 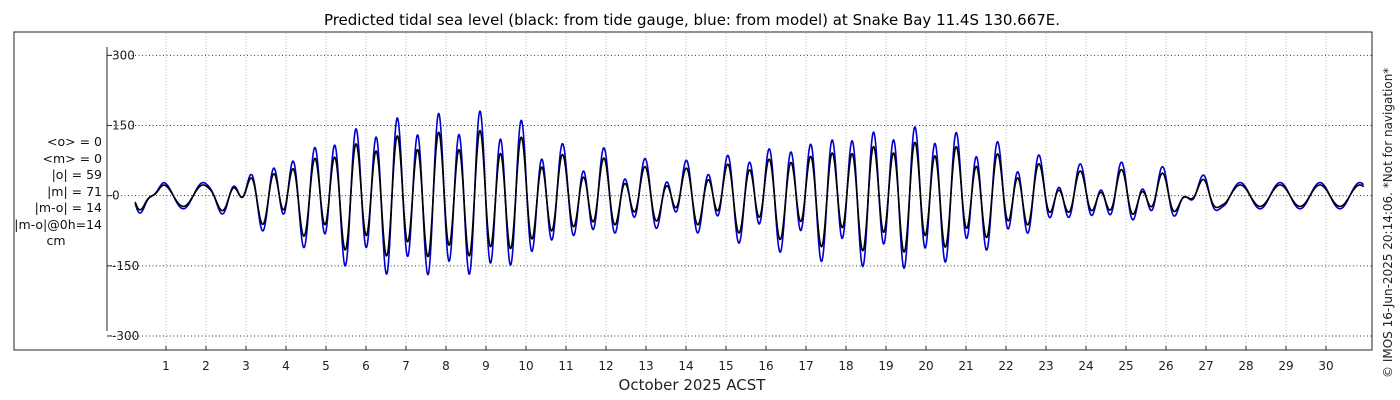 What do you see at coordinates (765, 366) in the screenshot?
I see `x-tick-label: 16` at bounding box center [765, 366].